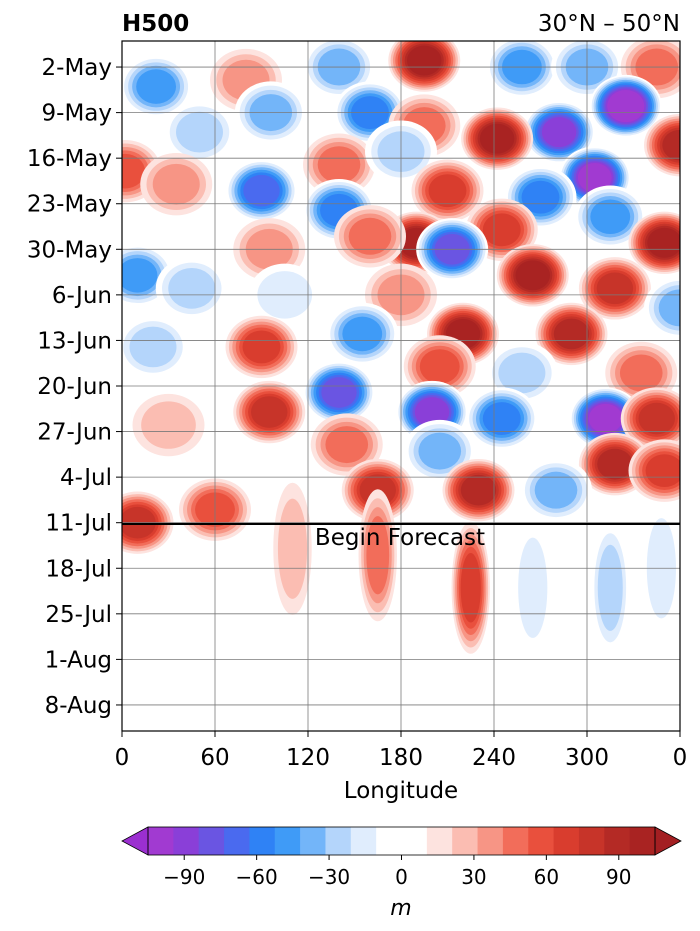 The image size is (700, 931). I want to click on x-tick-label: 240, so click(494, 758).